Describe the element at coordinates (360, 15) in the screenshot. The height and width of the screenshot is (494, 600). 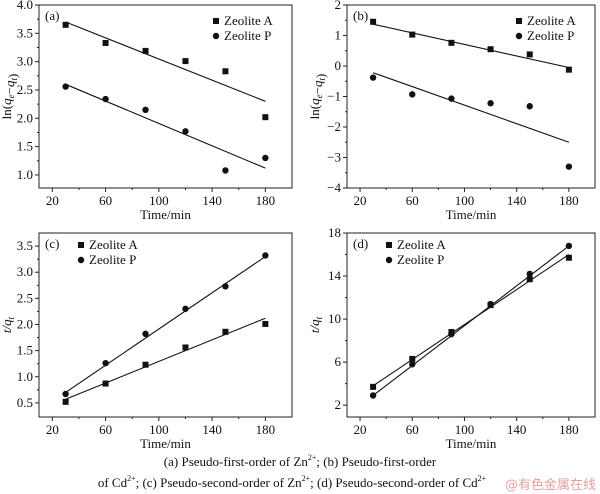
I see `panel-label: (b)` at that location.